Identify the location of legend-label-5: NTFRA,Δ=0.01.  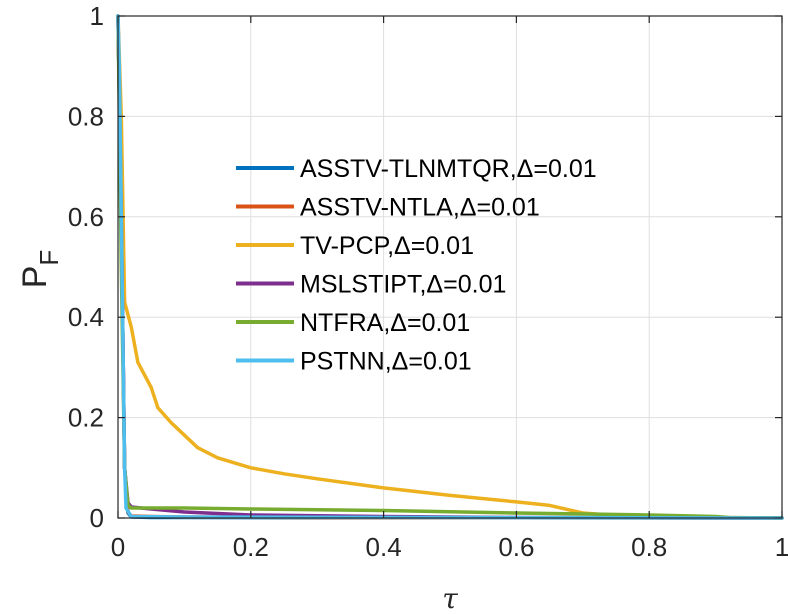
(385, 323).